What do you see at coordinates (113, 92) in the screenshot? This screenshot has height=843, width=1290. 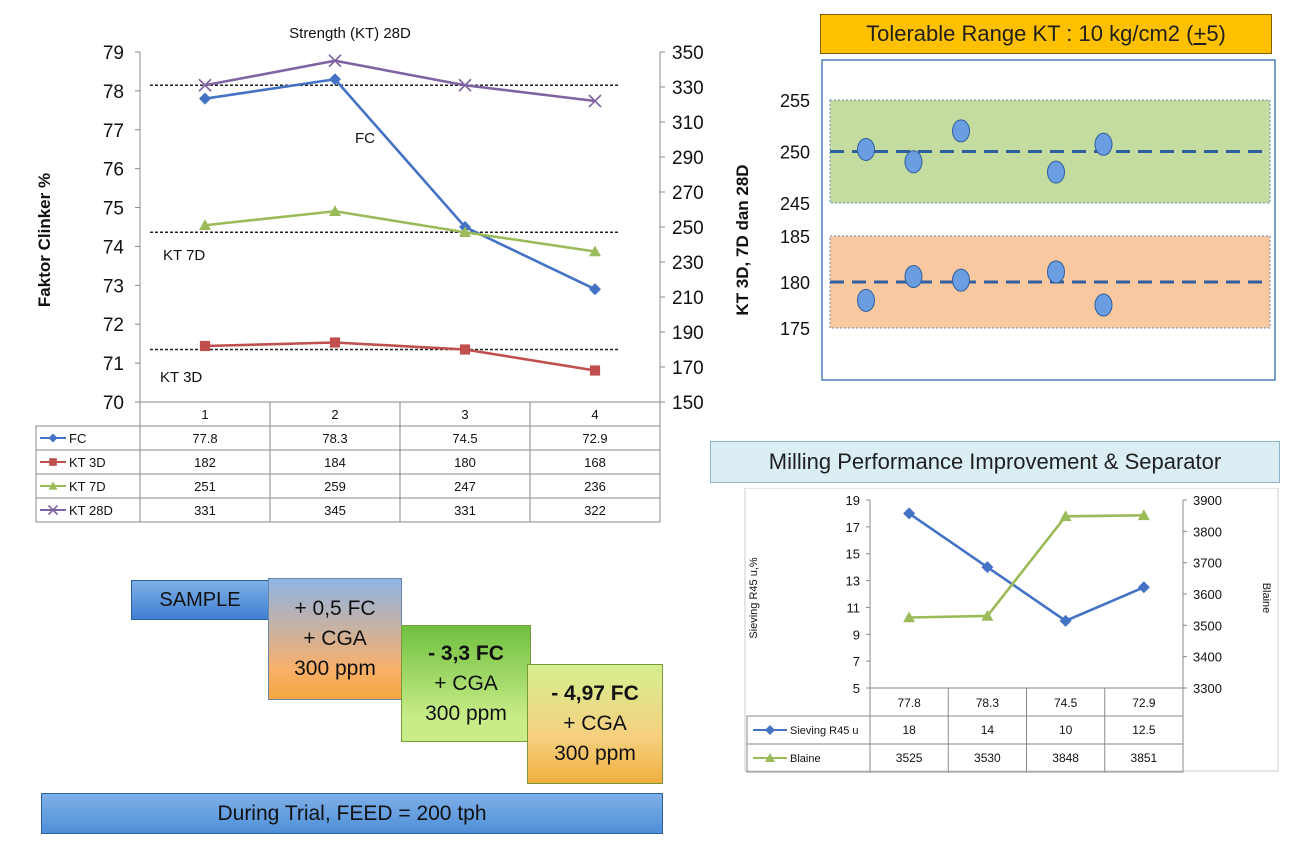 I see `chart1-left-tick-label: 78` at bounding box center [113, 92].